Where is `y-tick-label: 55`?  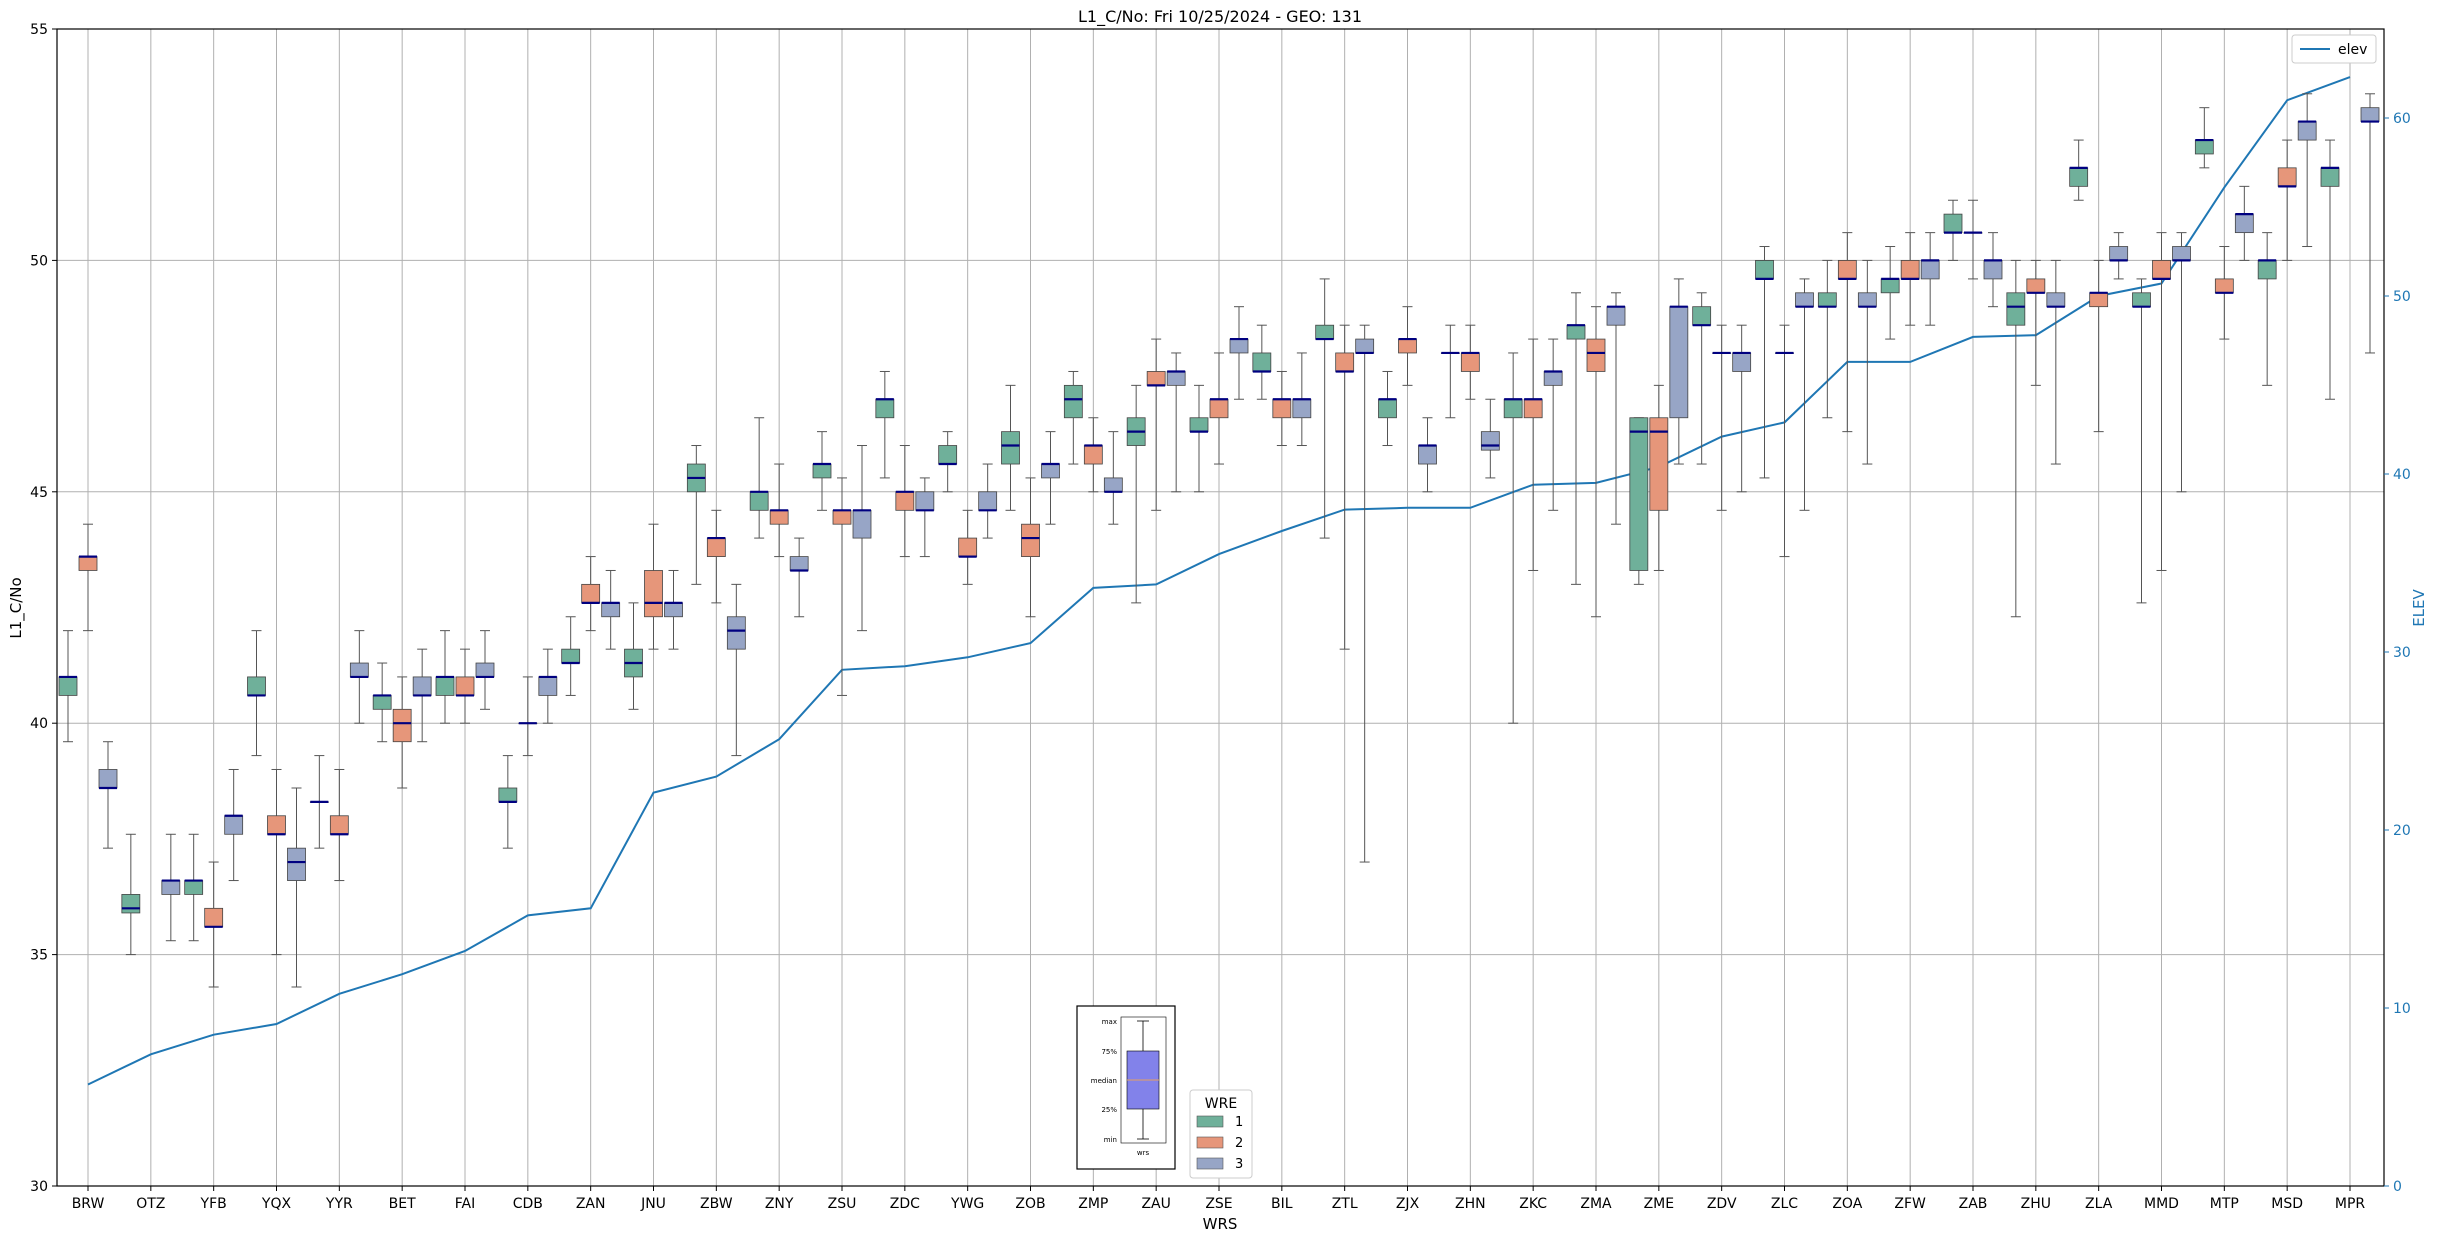
y-tick-label: 55 is located at coordinates (39, 30).